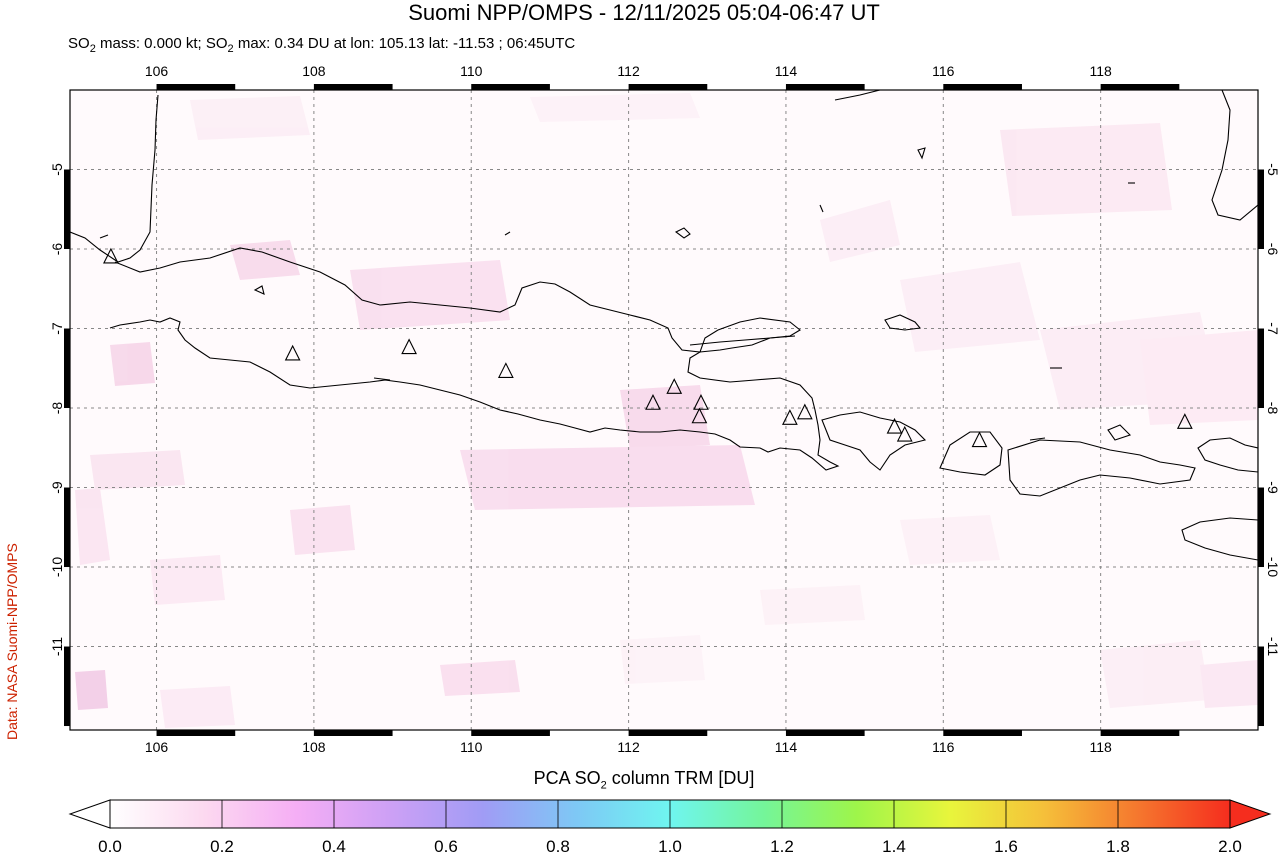 The width and height of the screenshot is (1288, 855). What do you see at coordinates (628, 71) in the screenshot?
I see `lon-label-top: 112` at bounding box center [628, 71].